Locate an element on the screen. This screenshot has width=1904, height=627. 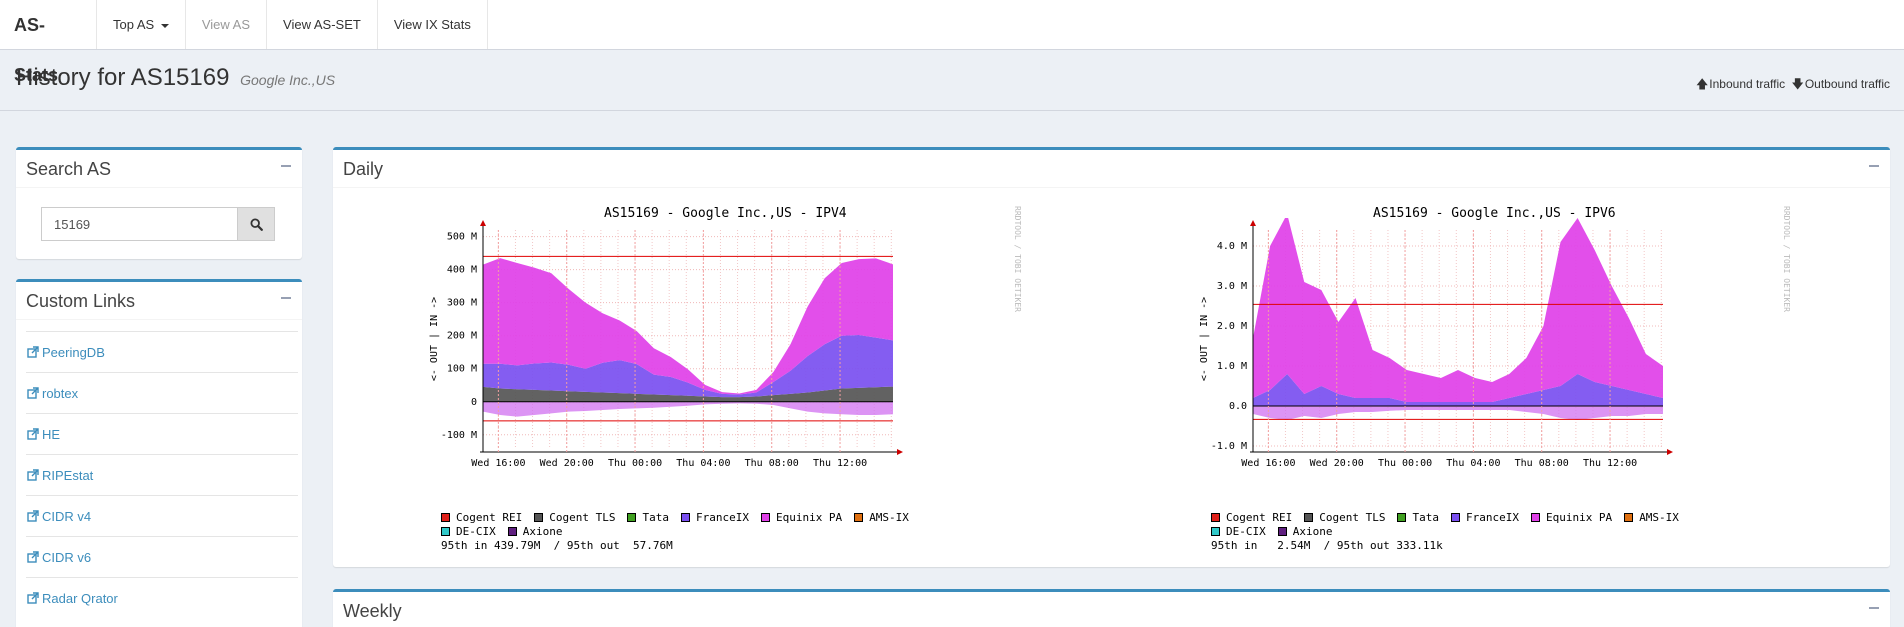
inbound-label: Inbound traffic is located at coordinates (1747, 84).